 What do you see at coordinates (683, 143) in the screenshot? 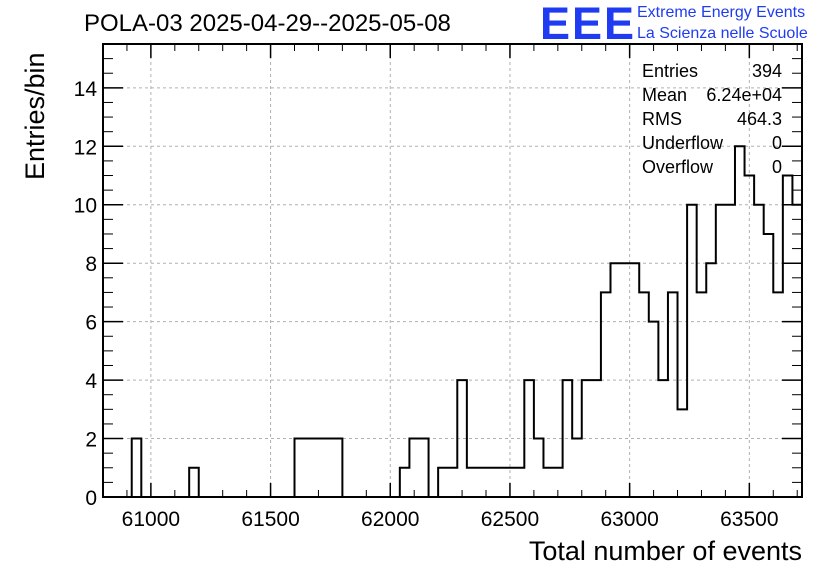
I see `stat-label: Underflow` at bounding box center [683, 143].